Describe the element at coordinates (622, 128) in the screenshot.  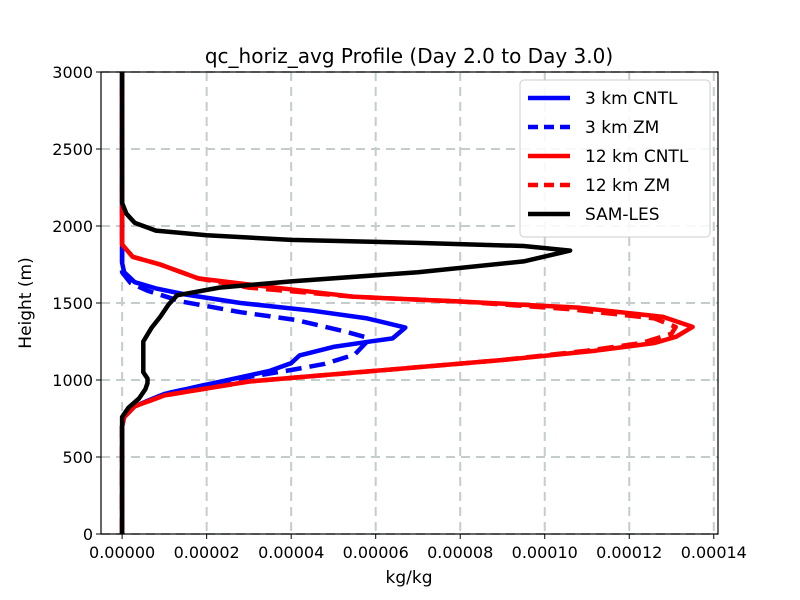
I see `legend-label: 3 km ZM` at that location.